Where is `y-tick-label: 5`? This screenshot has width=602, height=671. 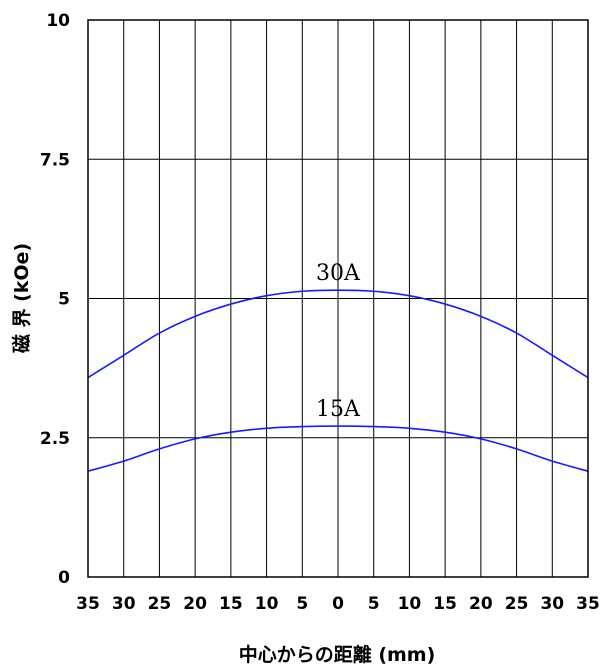 y-tick-label: 5 is located at coordinates (64, 300).